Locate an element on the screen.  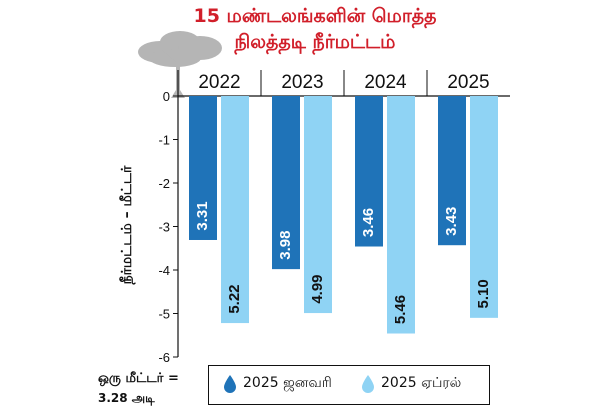
legend-item-april: 2025 ஏப்ரல் is located at coordinates (411, 384).